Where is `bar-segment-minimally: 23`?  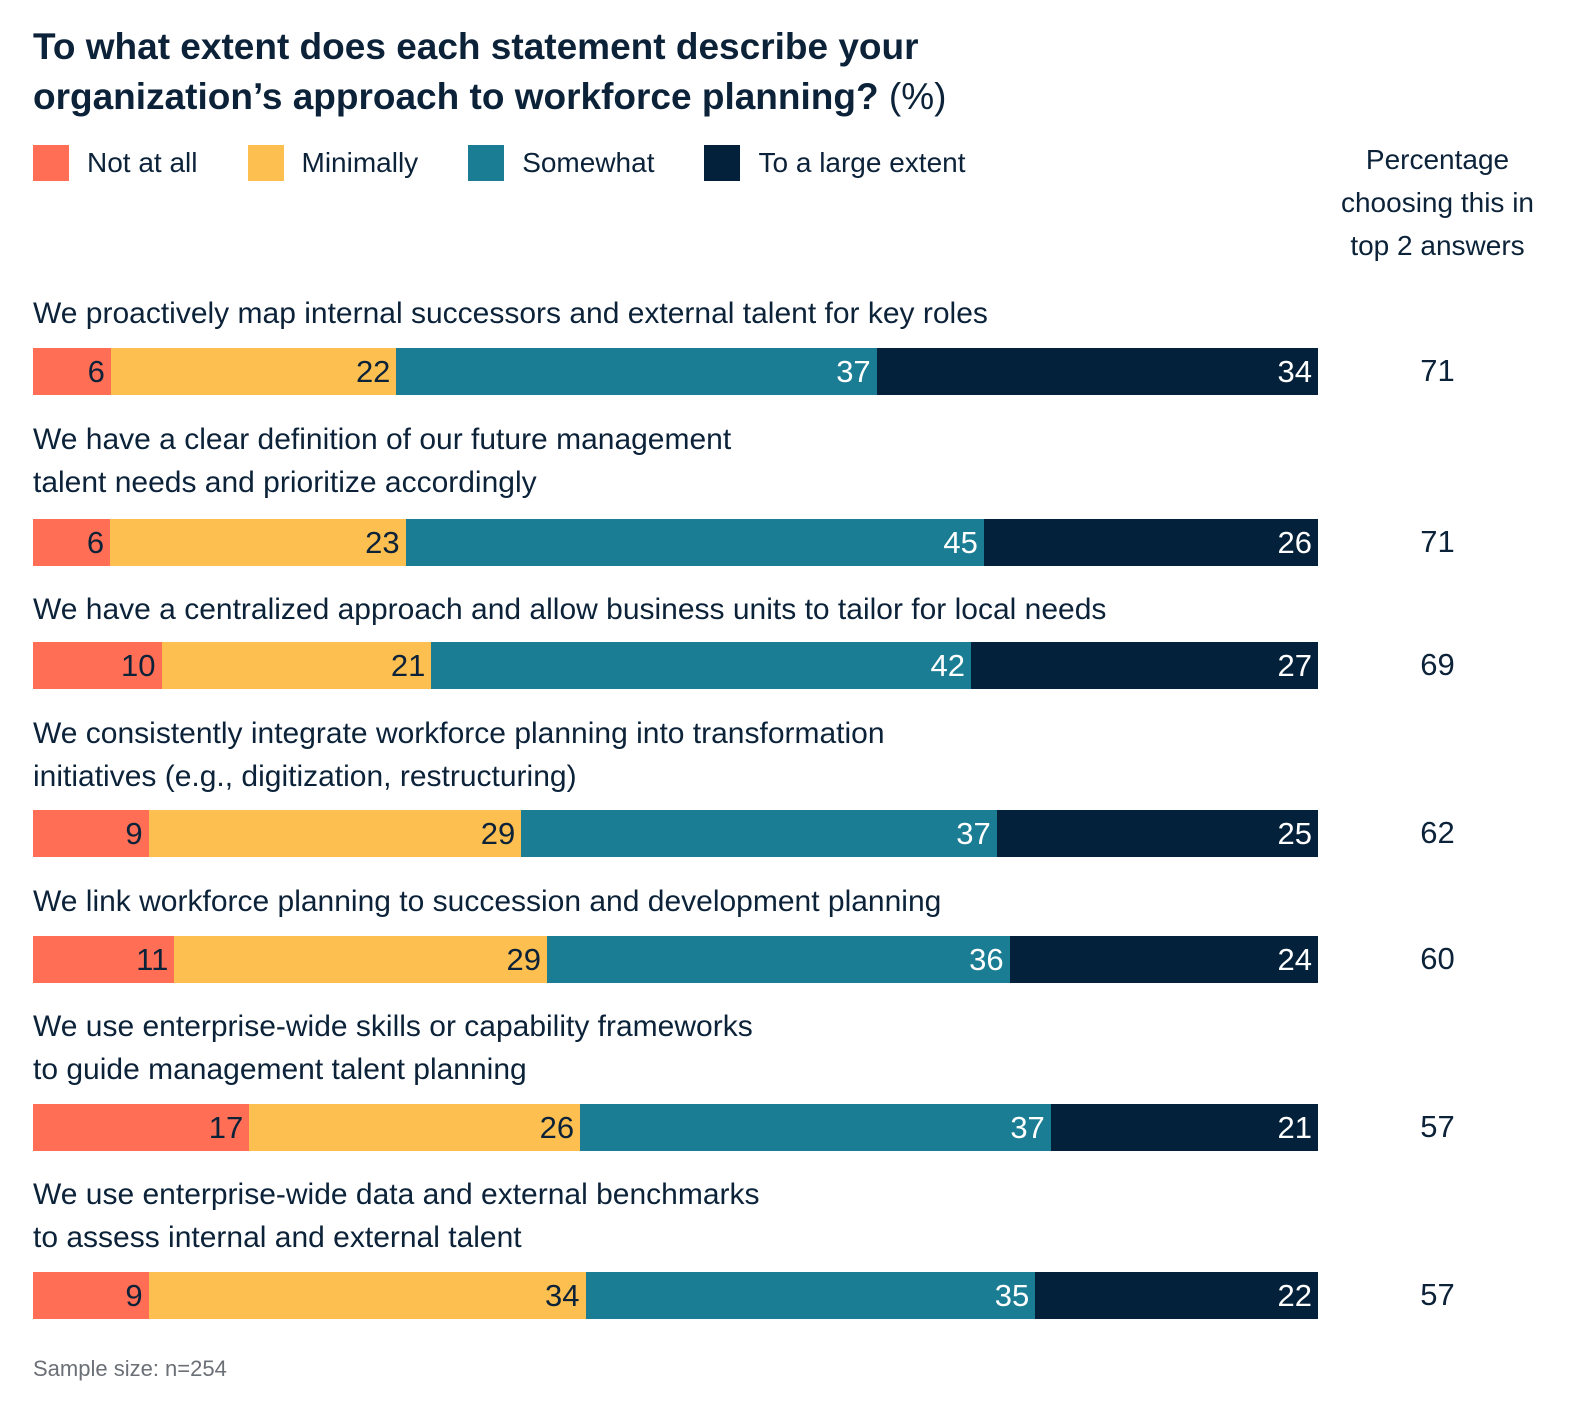 bar-segment-minimally: 23 is located at coordinates (258, 542).